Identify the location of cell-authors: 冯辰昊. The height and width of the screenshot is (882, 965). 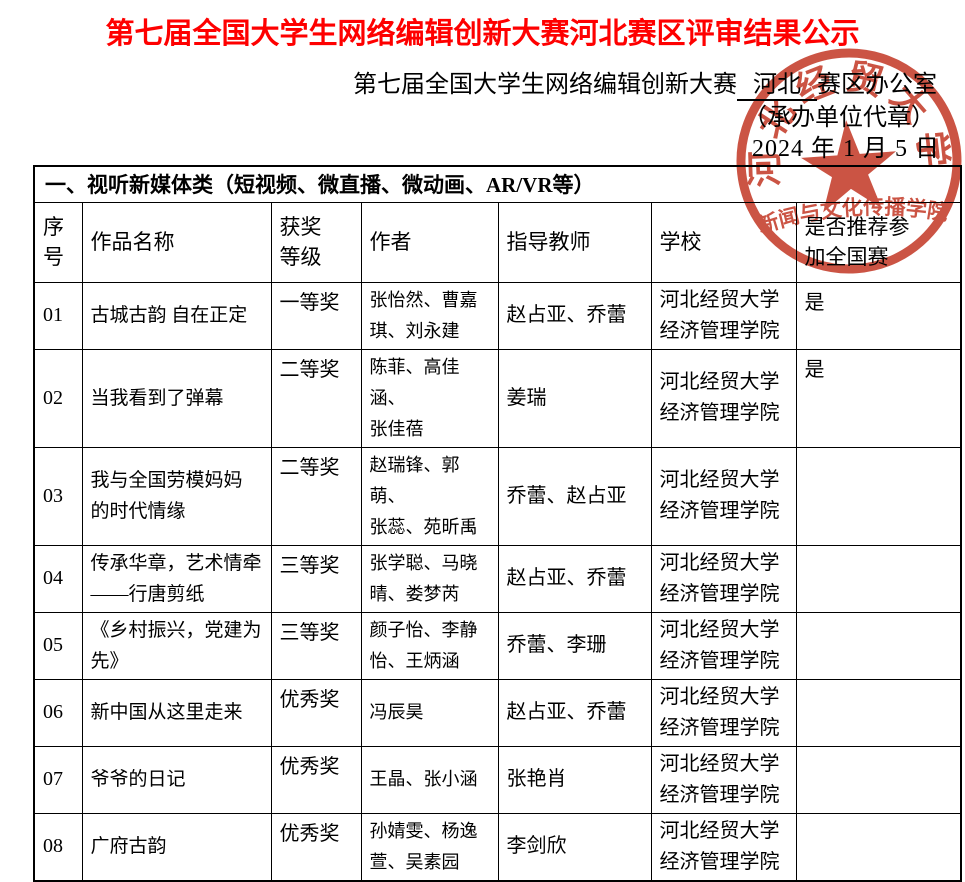
(429, 712).